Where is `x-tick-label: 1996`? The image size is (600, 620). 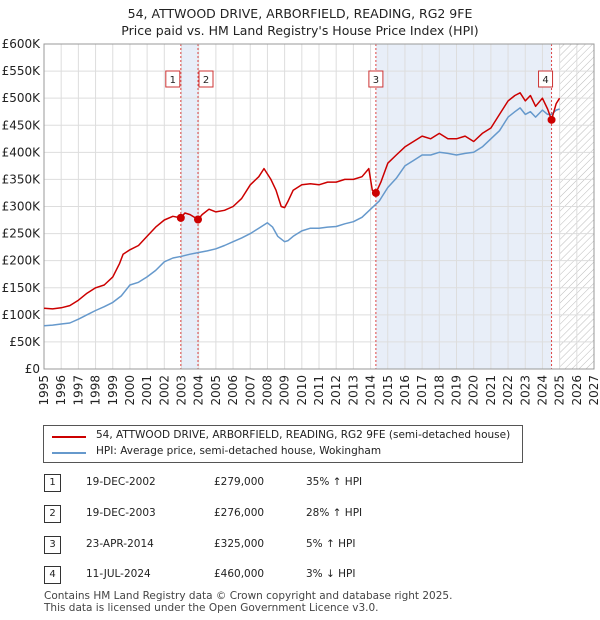 x-tick-label: 1996 is located at coordinates (61, 390).